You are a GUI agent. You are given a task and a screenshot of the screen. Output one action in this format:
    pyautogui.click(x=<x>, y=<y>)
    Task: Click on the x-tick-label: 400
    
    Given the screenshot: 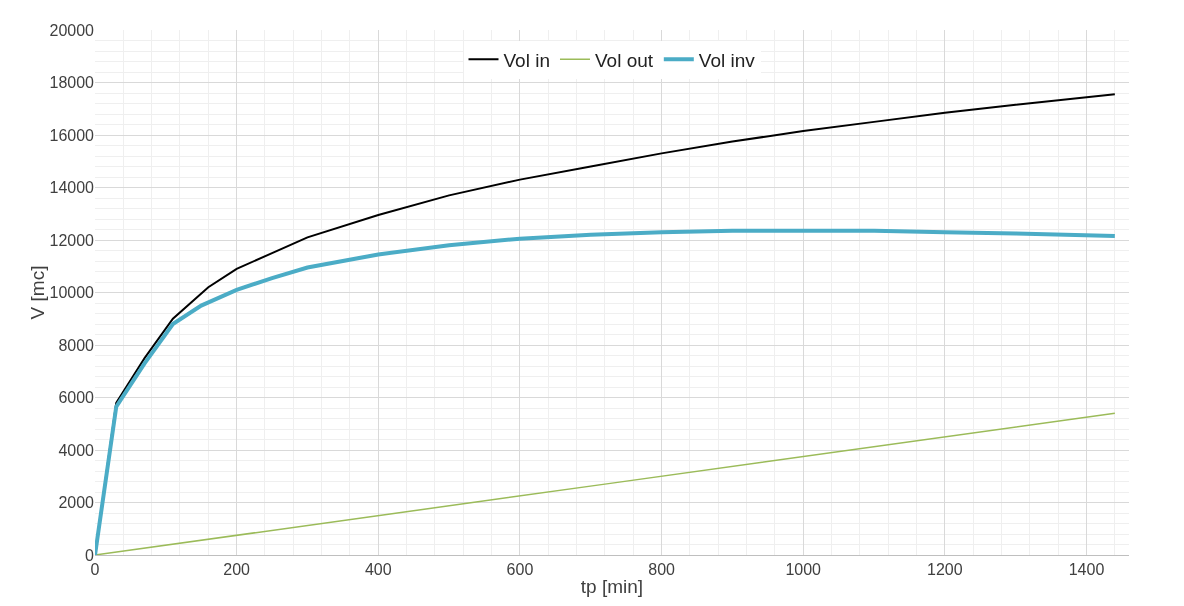 What is the action you would take?
    pyautogui.click(x=378, y=570)
    